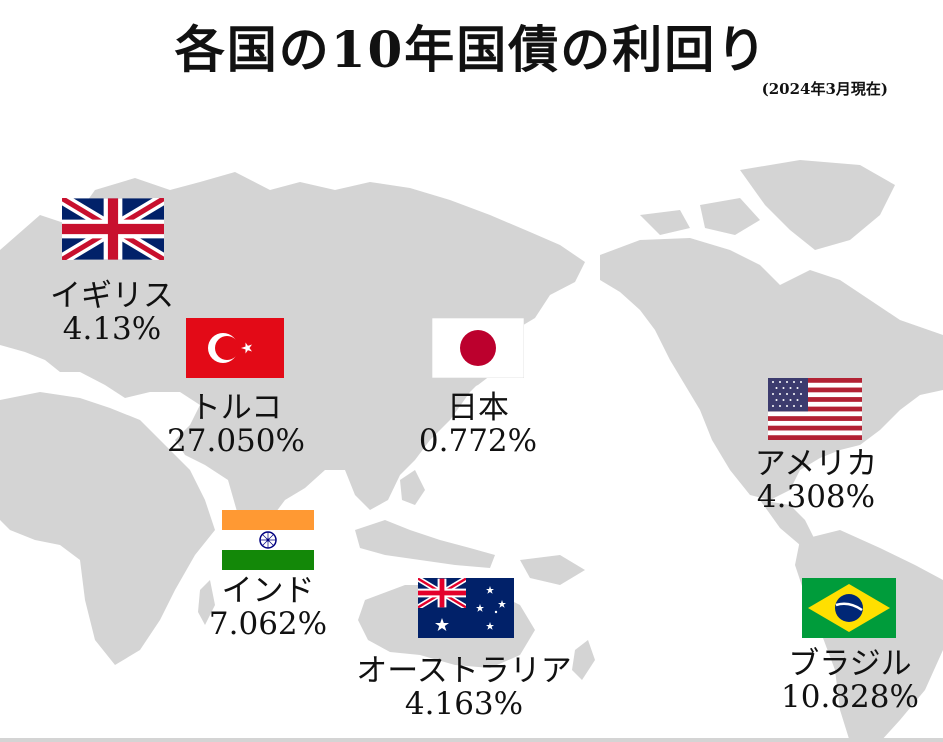 This screenshot has height=742, width=943. What do you see at coordinates (107, 528) in the screenshot?
I see `africa` at bounding box center [107, 528].